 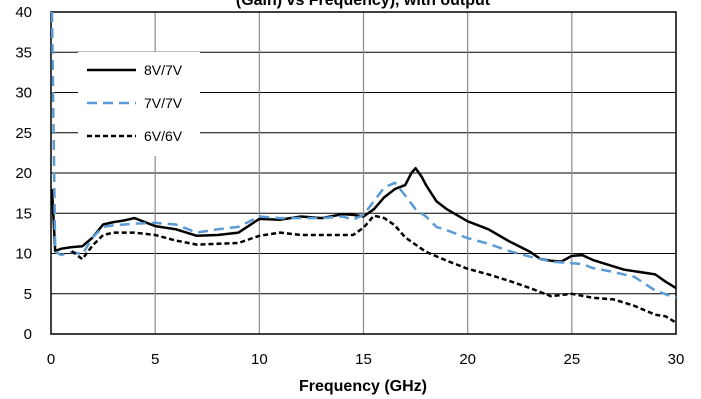 I want to click on y-tick-label: 20, so click(x=23, y=173).